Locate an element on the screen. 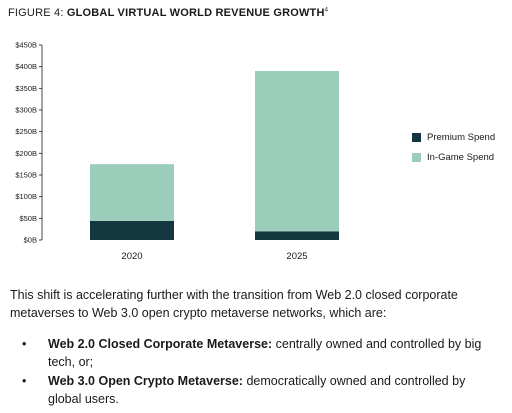 Image resolution: width=512 pixels, height=413 pixels. figure-footnote-ref: 4 is located at coordinates (326, 10).